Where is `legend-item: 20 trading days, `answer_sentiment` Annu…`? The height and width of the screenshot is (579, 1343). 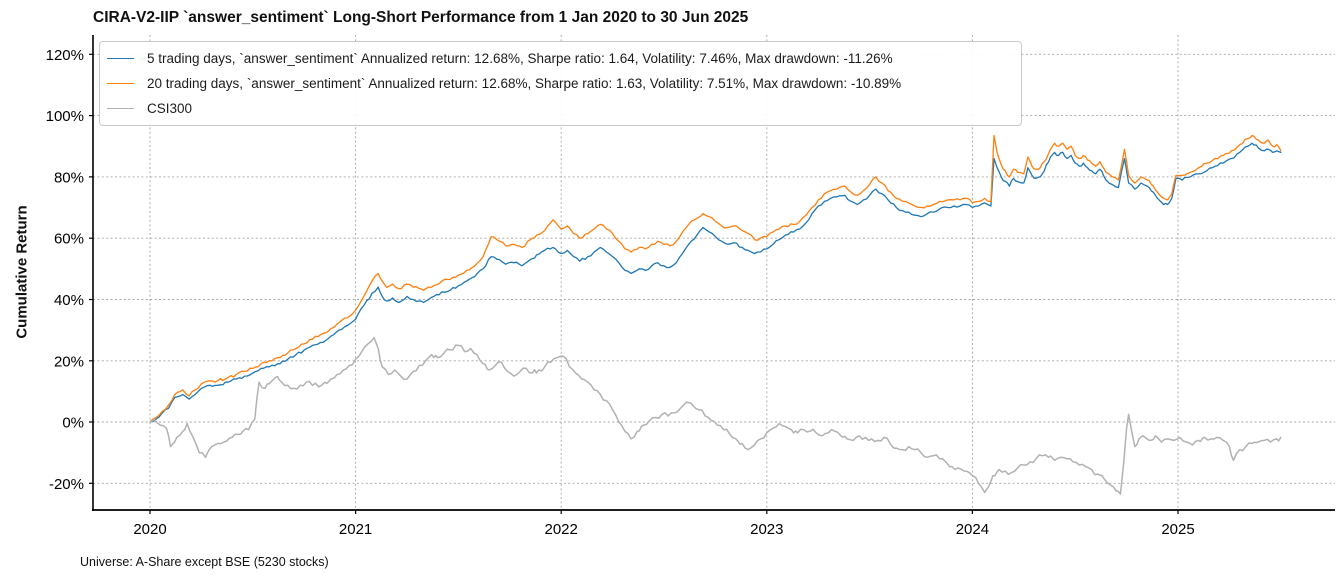
legend-item: 20 trading days, `answer_sentiment` Annu… is located at coordinates (557, 83).